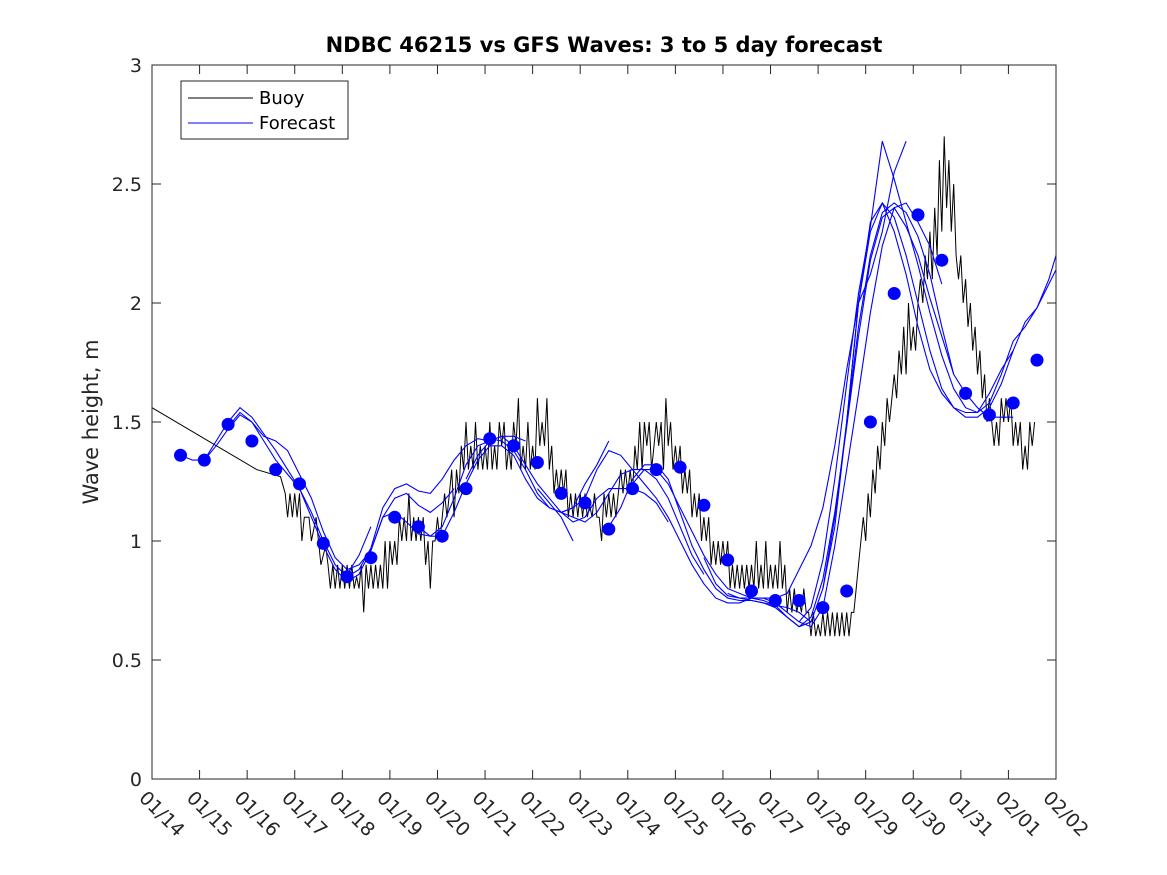 The height and width of the screenshot is (875, 1167). What do you see at coordinates (136, 304) in the screenshot?
I see `y-tick-label: 2` at bounding box center [136, 304].